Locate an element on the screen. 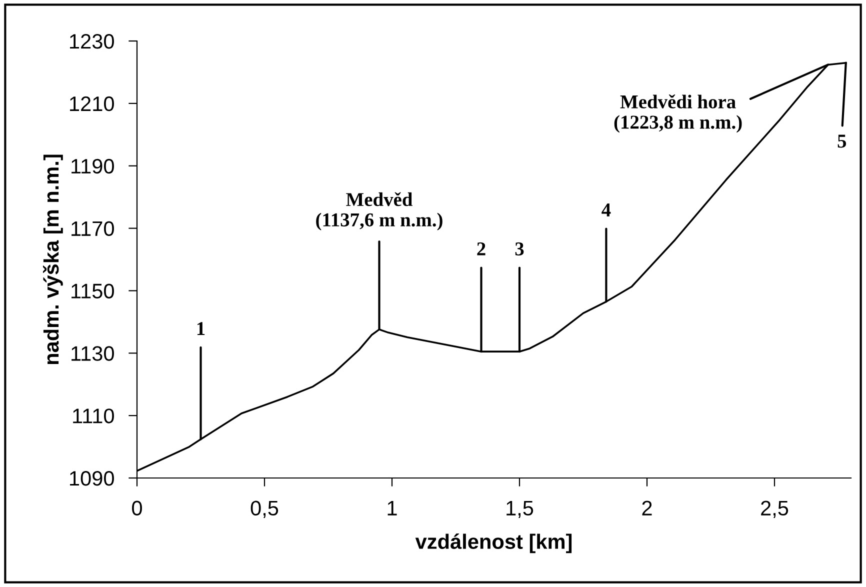  y-tick-label: 1150 is located at coordinates (93, 291).